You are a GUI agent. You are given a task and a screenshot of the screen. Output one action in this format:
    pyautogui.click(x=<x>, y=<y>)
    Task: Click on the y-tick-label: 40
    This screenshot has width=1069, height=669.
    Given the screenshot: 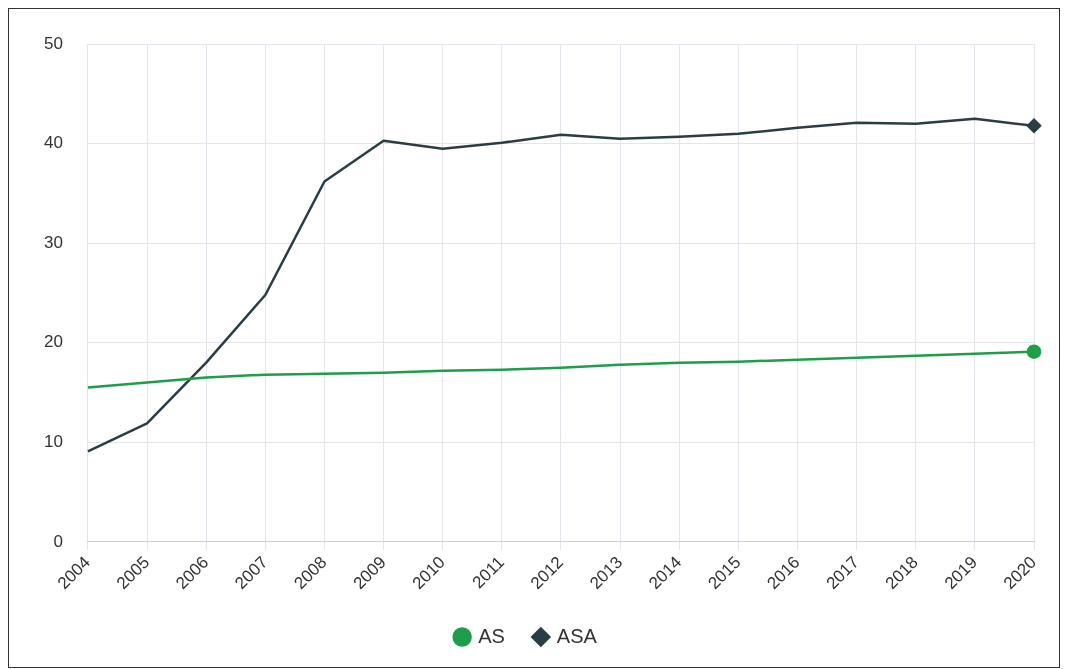 What is the action you would take?
    pyautogui.click(x=53, y=143)
    